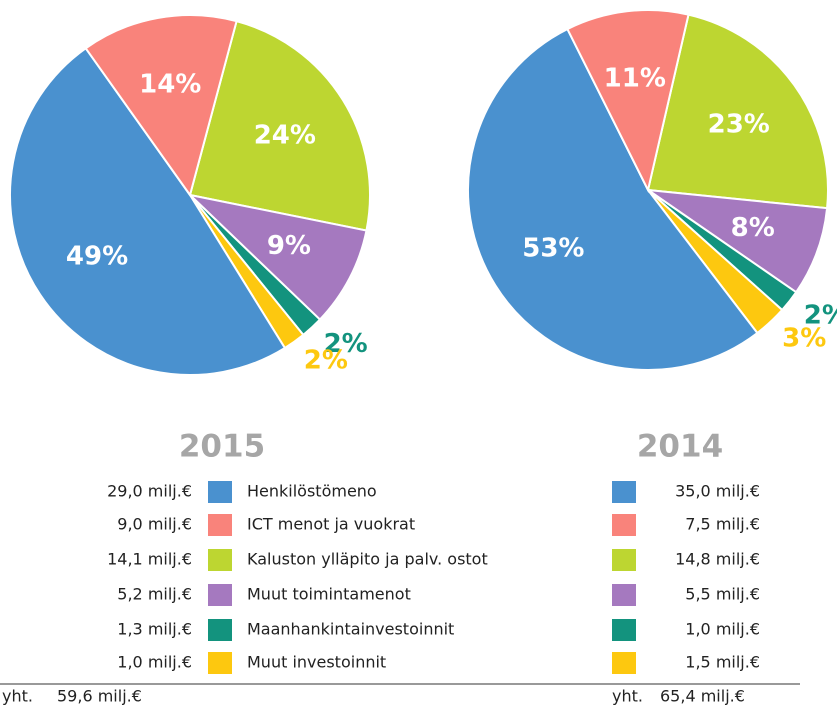 This screenshot has width=837, height=706. What do you see at coordinates (367, 559) in the screenshot?
I see `legend-label: Kaluston ylläpito ja palv. ostot` at bounding box center [367, 559].